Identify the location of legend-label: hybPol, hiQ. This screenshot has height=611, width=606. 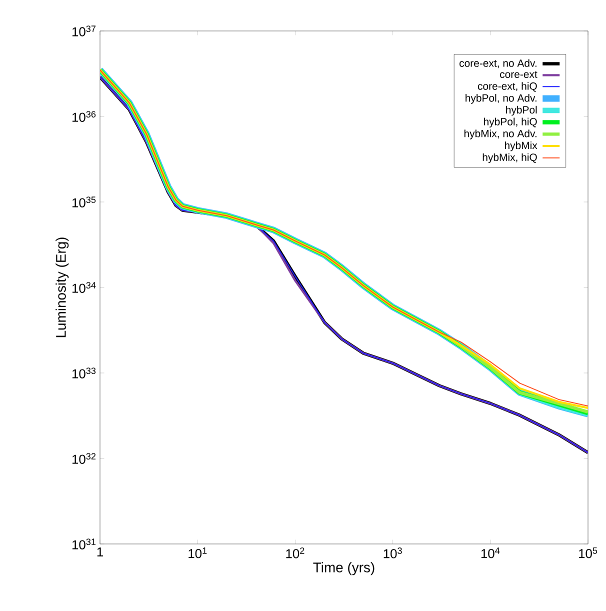
(510, 123).